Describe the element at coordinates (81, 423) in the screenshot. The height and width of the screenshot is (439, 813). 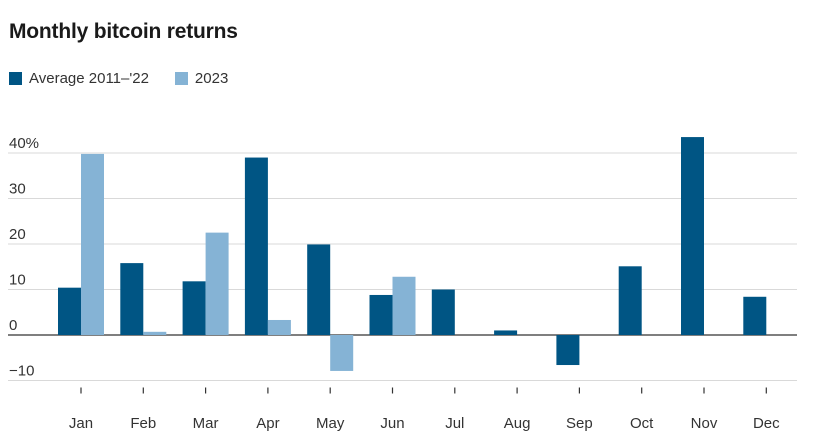
I see `x-tick-label: Jan` at that location.